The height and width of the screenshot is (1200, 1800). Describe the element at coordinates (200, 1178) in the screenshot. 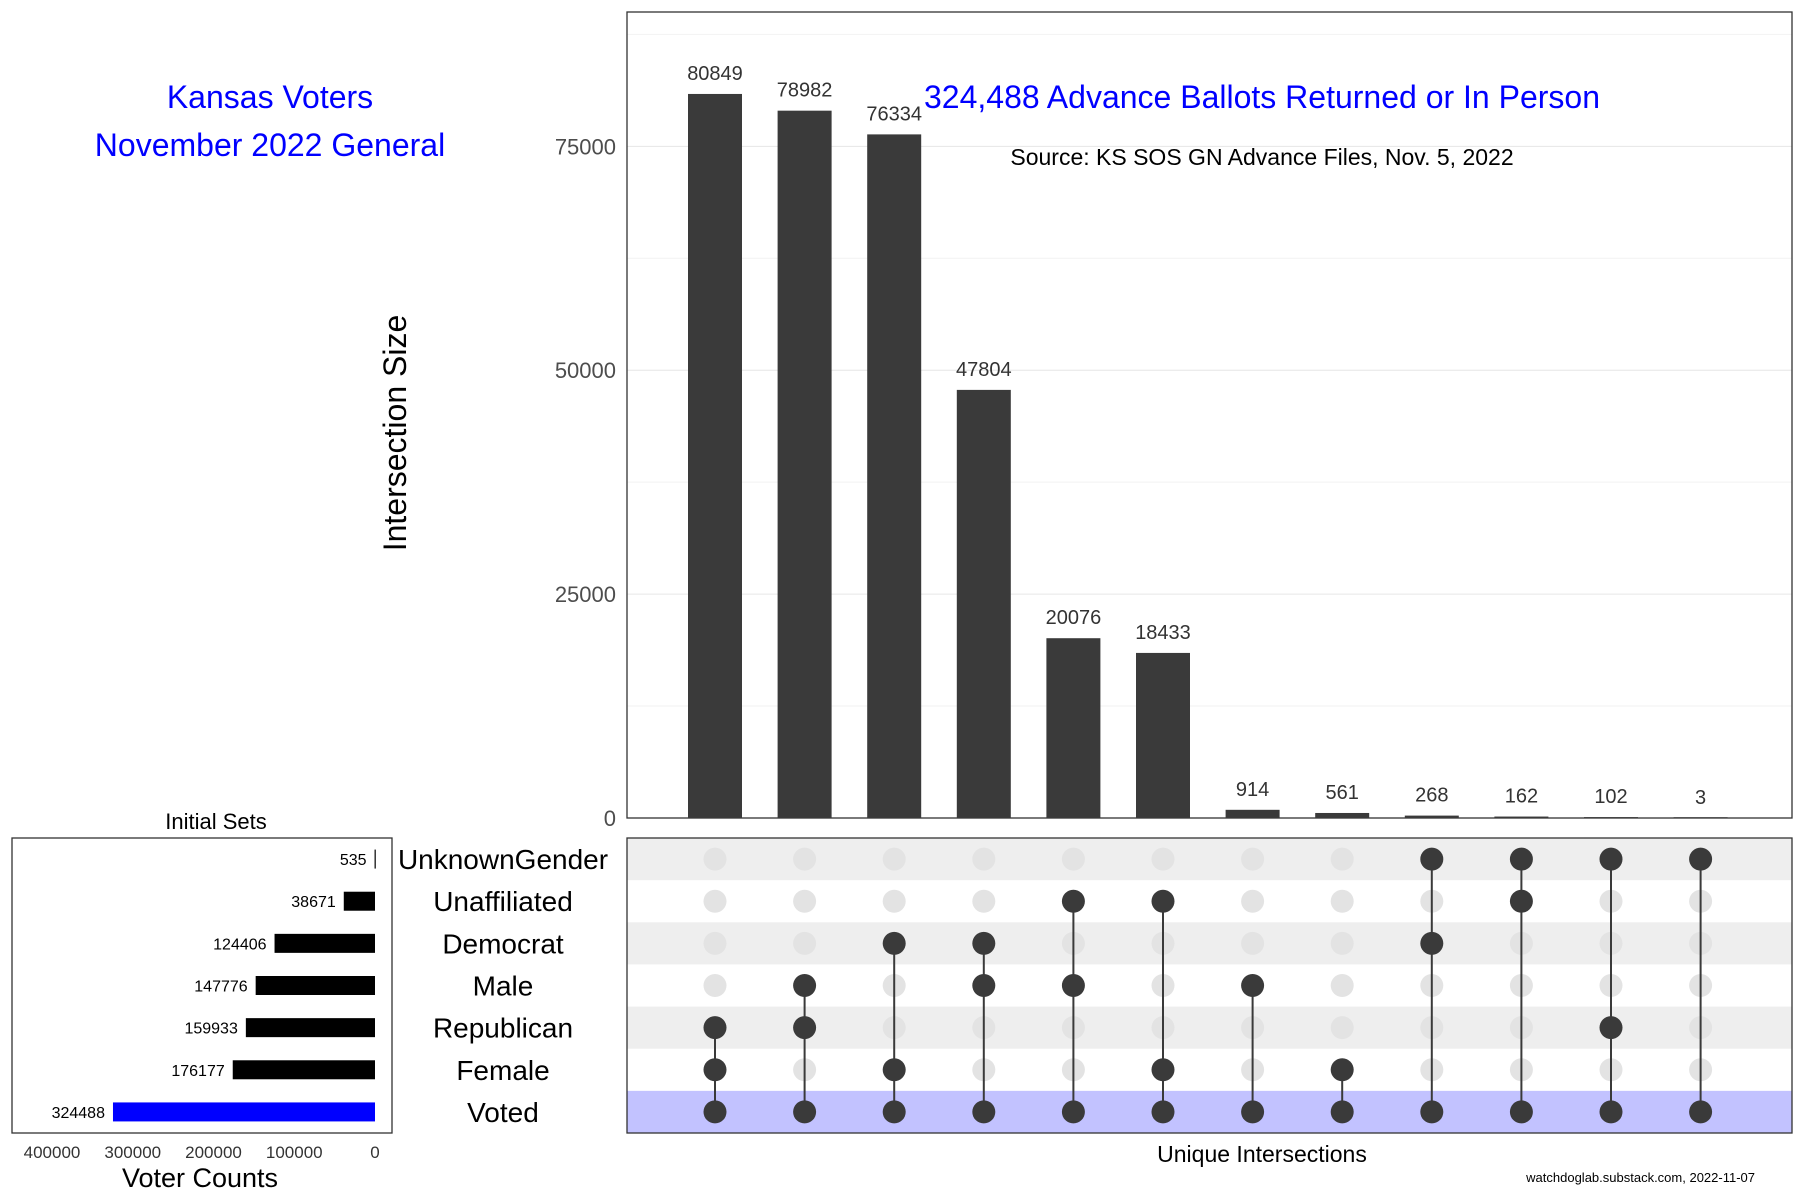

I see `set-x-axis-label: Voter Counts` at that location.